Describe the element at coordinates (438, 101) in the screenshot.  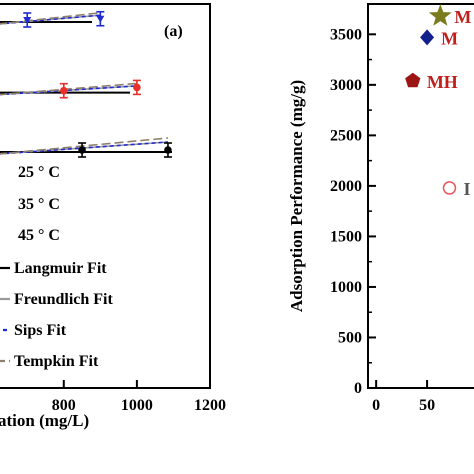
I see `material-points: MM MH I` at that location.